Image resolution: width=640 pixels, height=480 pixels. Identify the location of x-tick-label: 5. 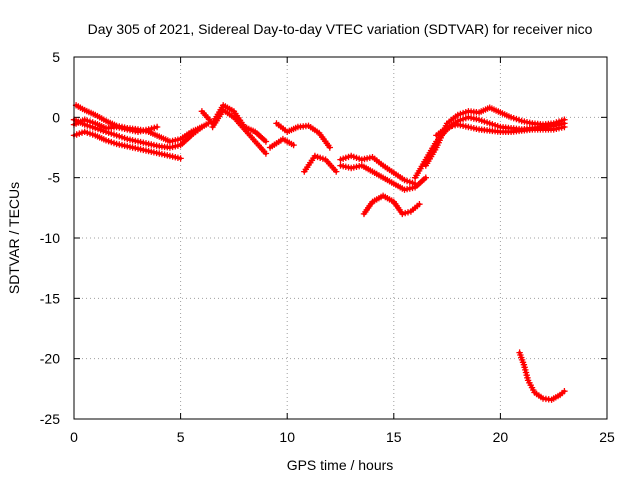
(181, 437).